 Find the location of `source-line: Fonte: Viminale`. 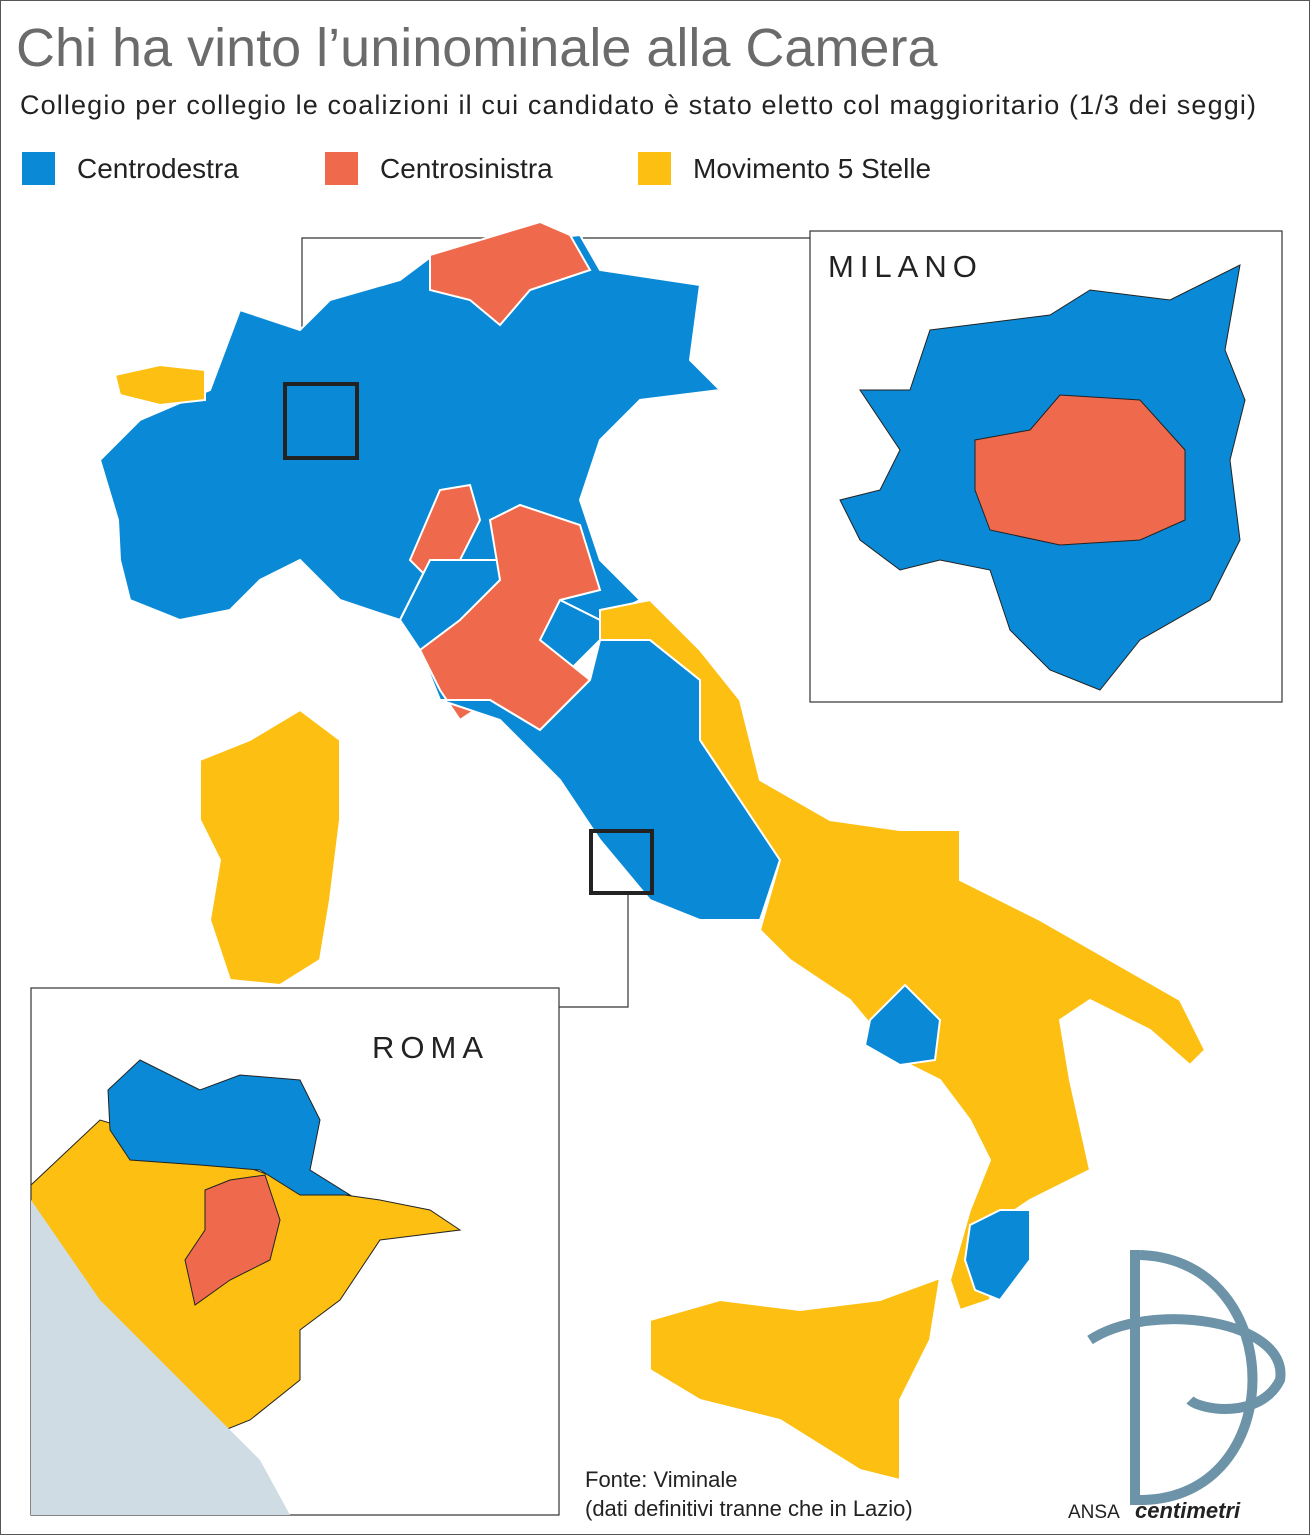

source-line: Fonte: Viminale is located at coordinates (661, 1479).